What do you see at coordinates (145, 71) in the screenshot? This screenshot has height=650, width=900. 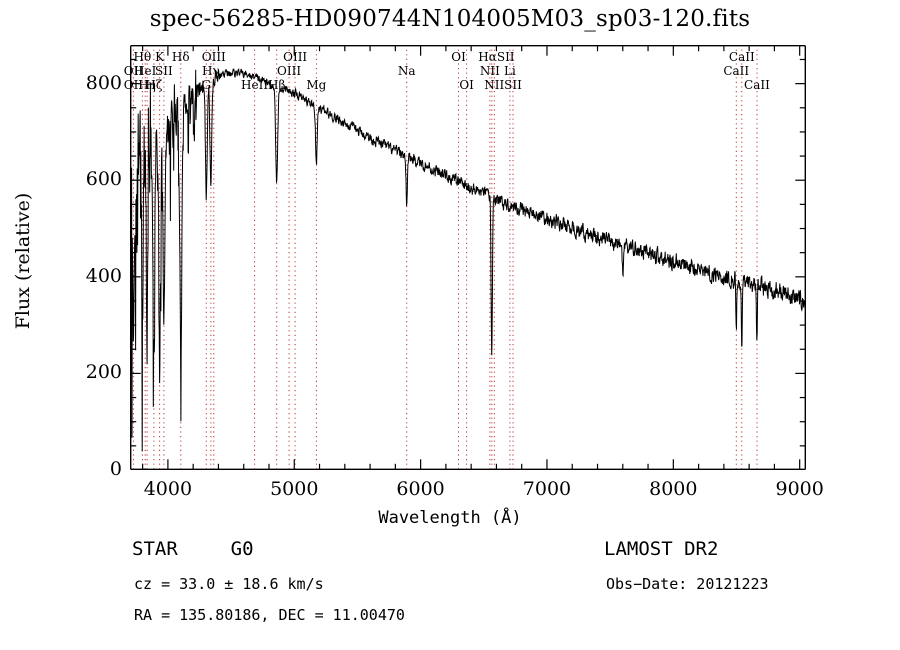 I see `spectral-line-label: HeI` at bounding box center [145, 71].